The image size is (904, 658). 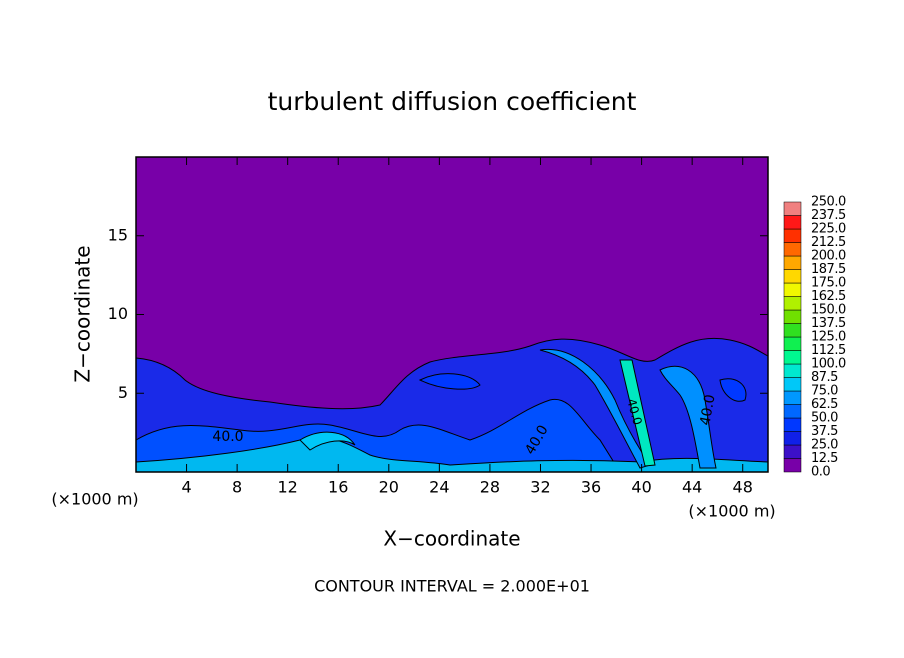 What do you see at coordinates (389, 487) in the screenshot?
I see `x-tick-label: 20` at bounding box center [389, 487].